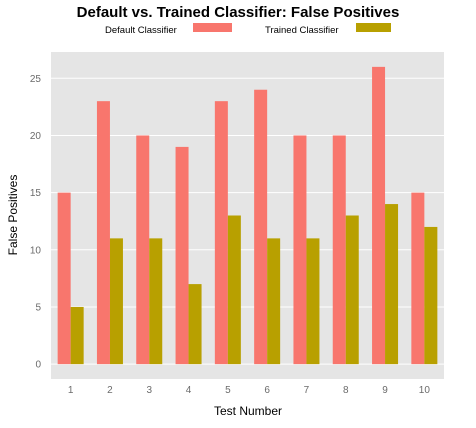  Describe the element at coordinates (267, 390) in the screenshot. I see `x-tick-label: 6` at that location.